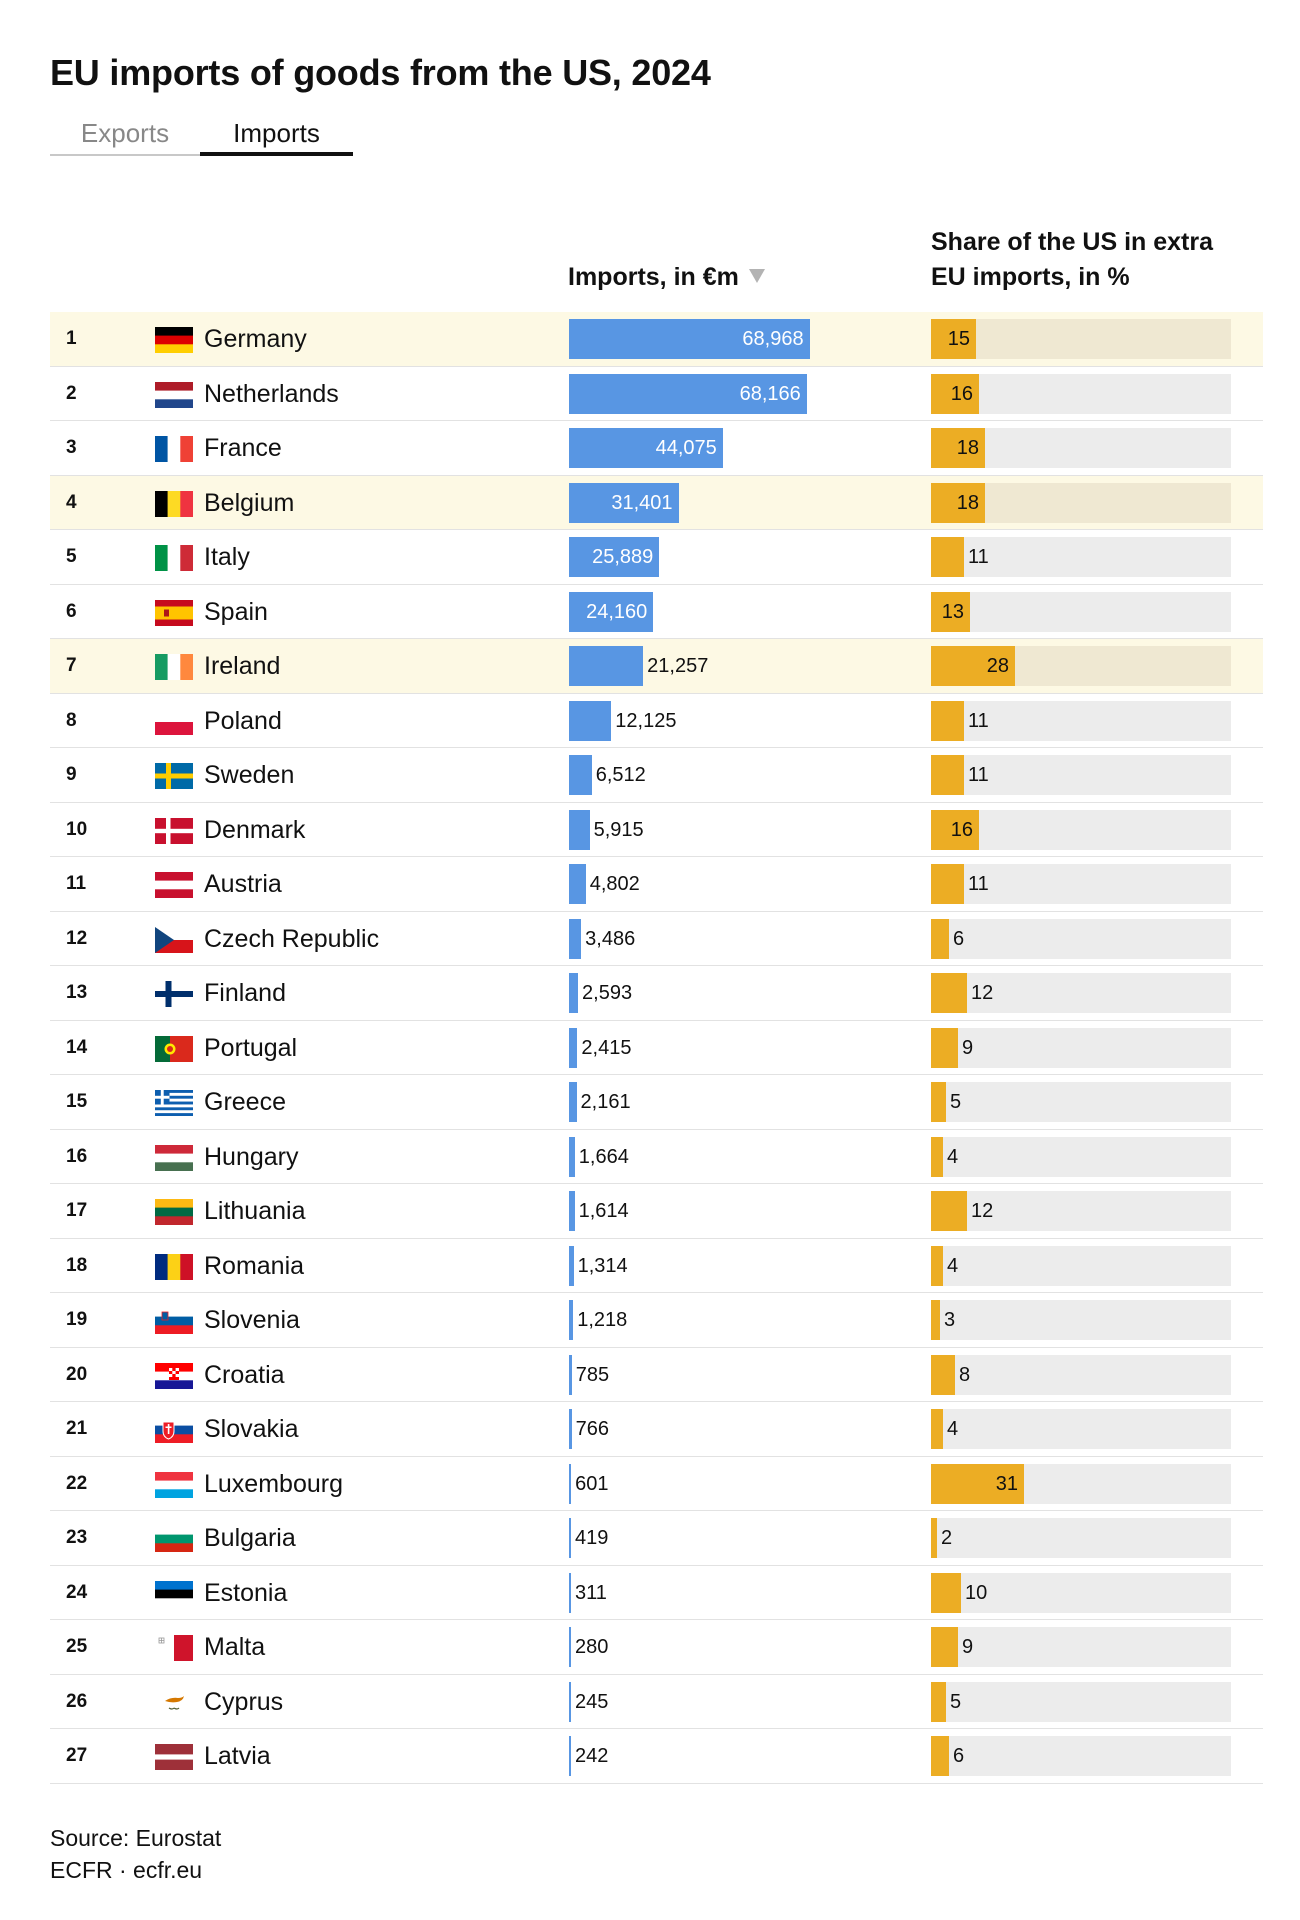  What do you see at coordinates (77, 1374) in the screenshot?
I see `rank-label: 20` at bounding box center [77, 1374].